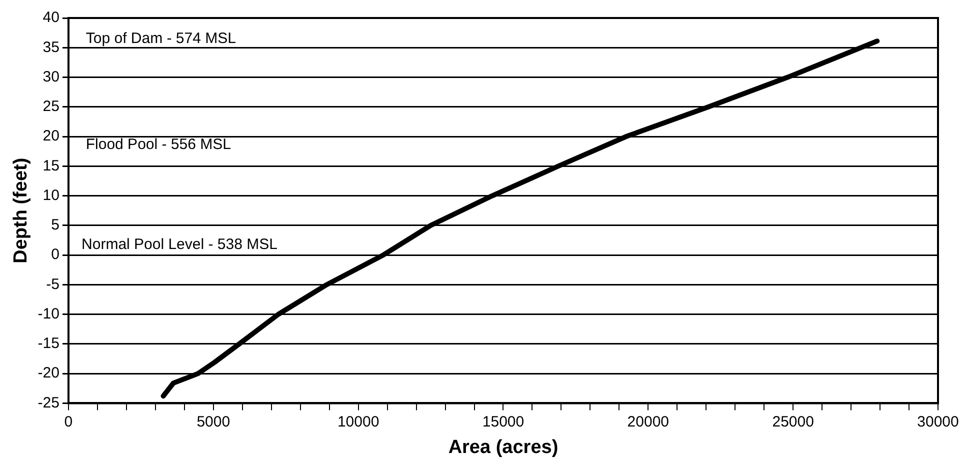 This screenshot has height=465, width=966. Describe the element at coordinates (158, 145) in the screenshot. I see `annotation: Flood Pool - 556 MSL` at that location.